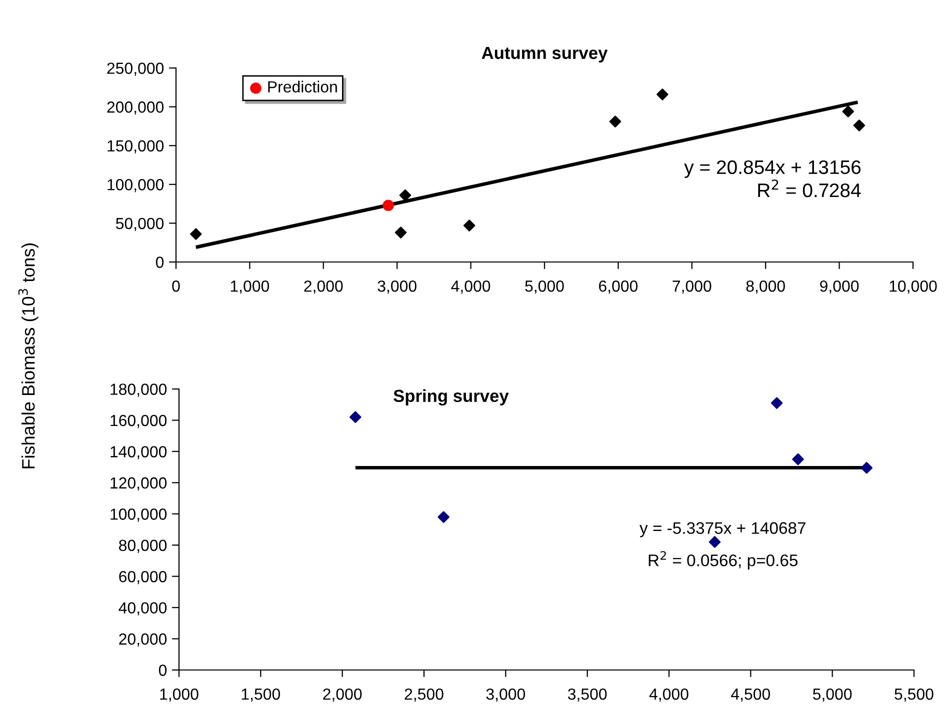  I want to click on x-tick-label: 1,500, so click(261, 695).